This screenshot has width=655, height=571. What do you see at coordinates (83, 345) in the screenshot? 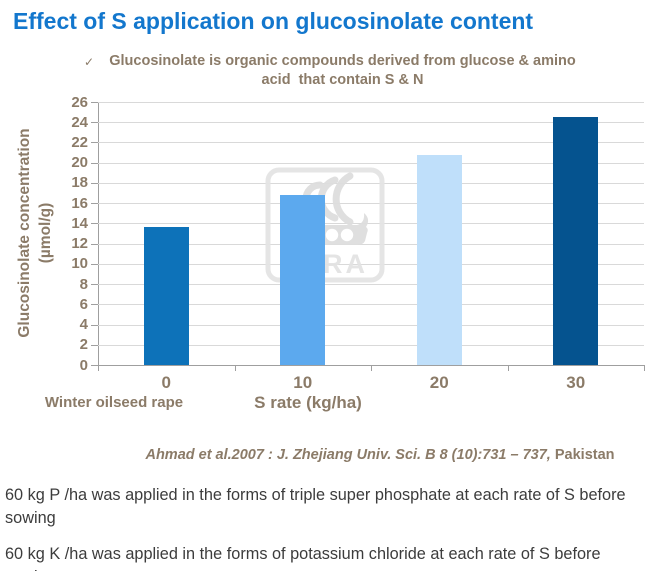
I see `y-tick-label: 2` at bounding box center [83, 345].